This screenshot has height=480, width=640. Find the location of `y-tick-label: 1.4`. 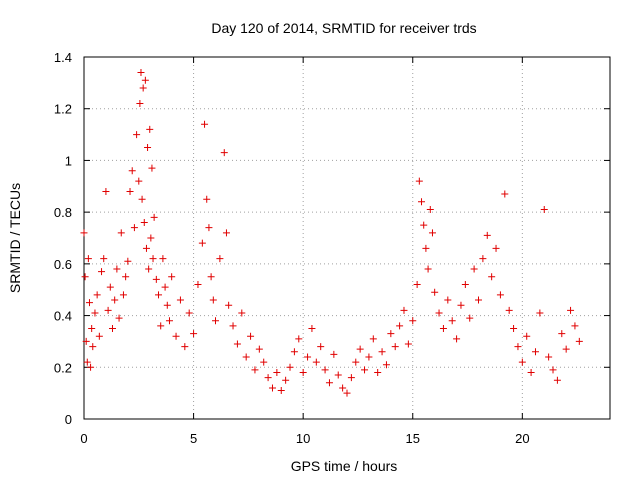

y-tick-label: 1.4 is located at coordinates (63, 57).